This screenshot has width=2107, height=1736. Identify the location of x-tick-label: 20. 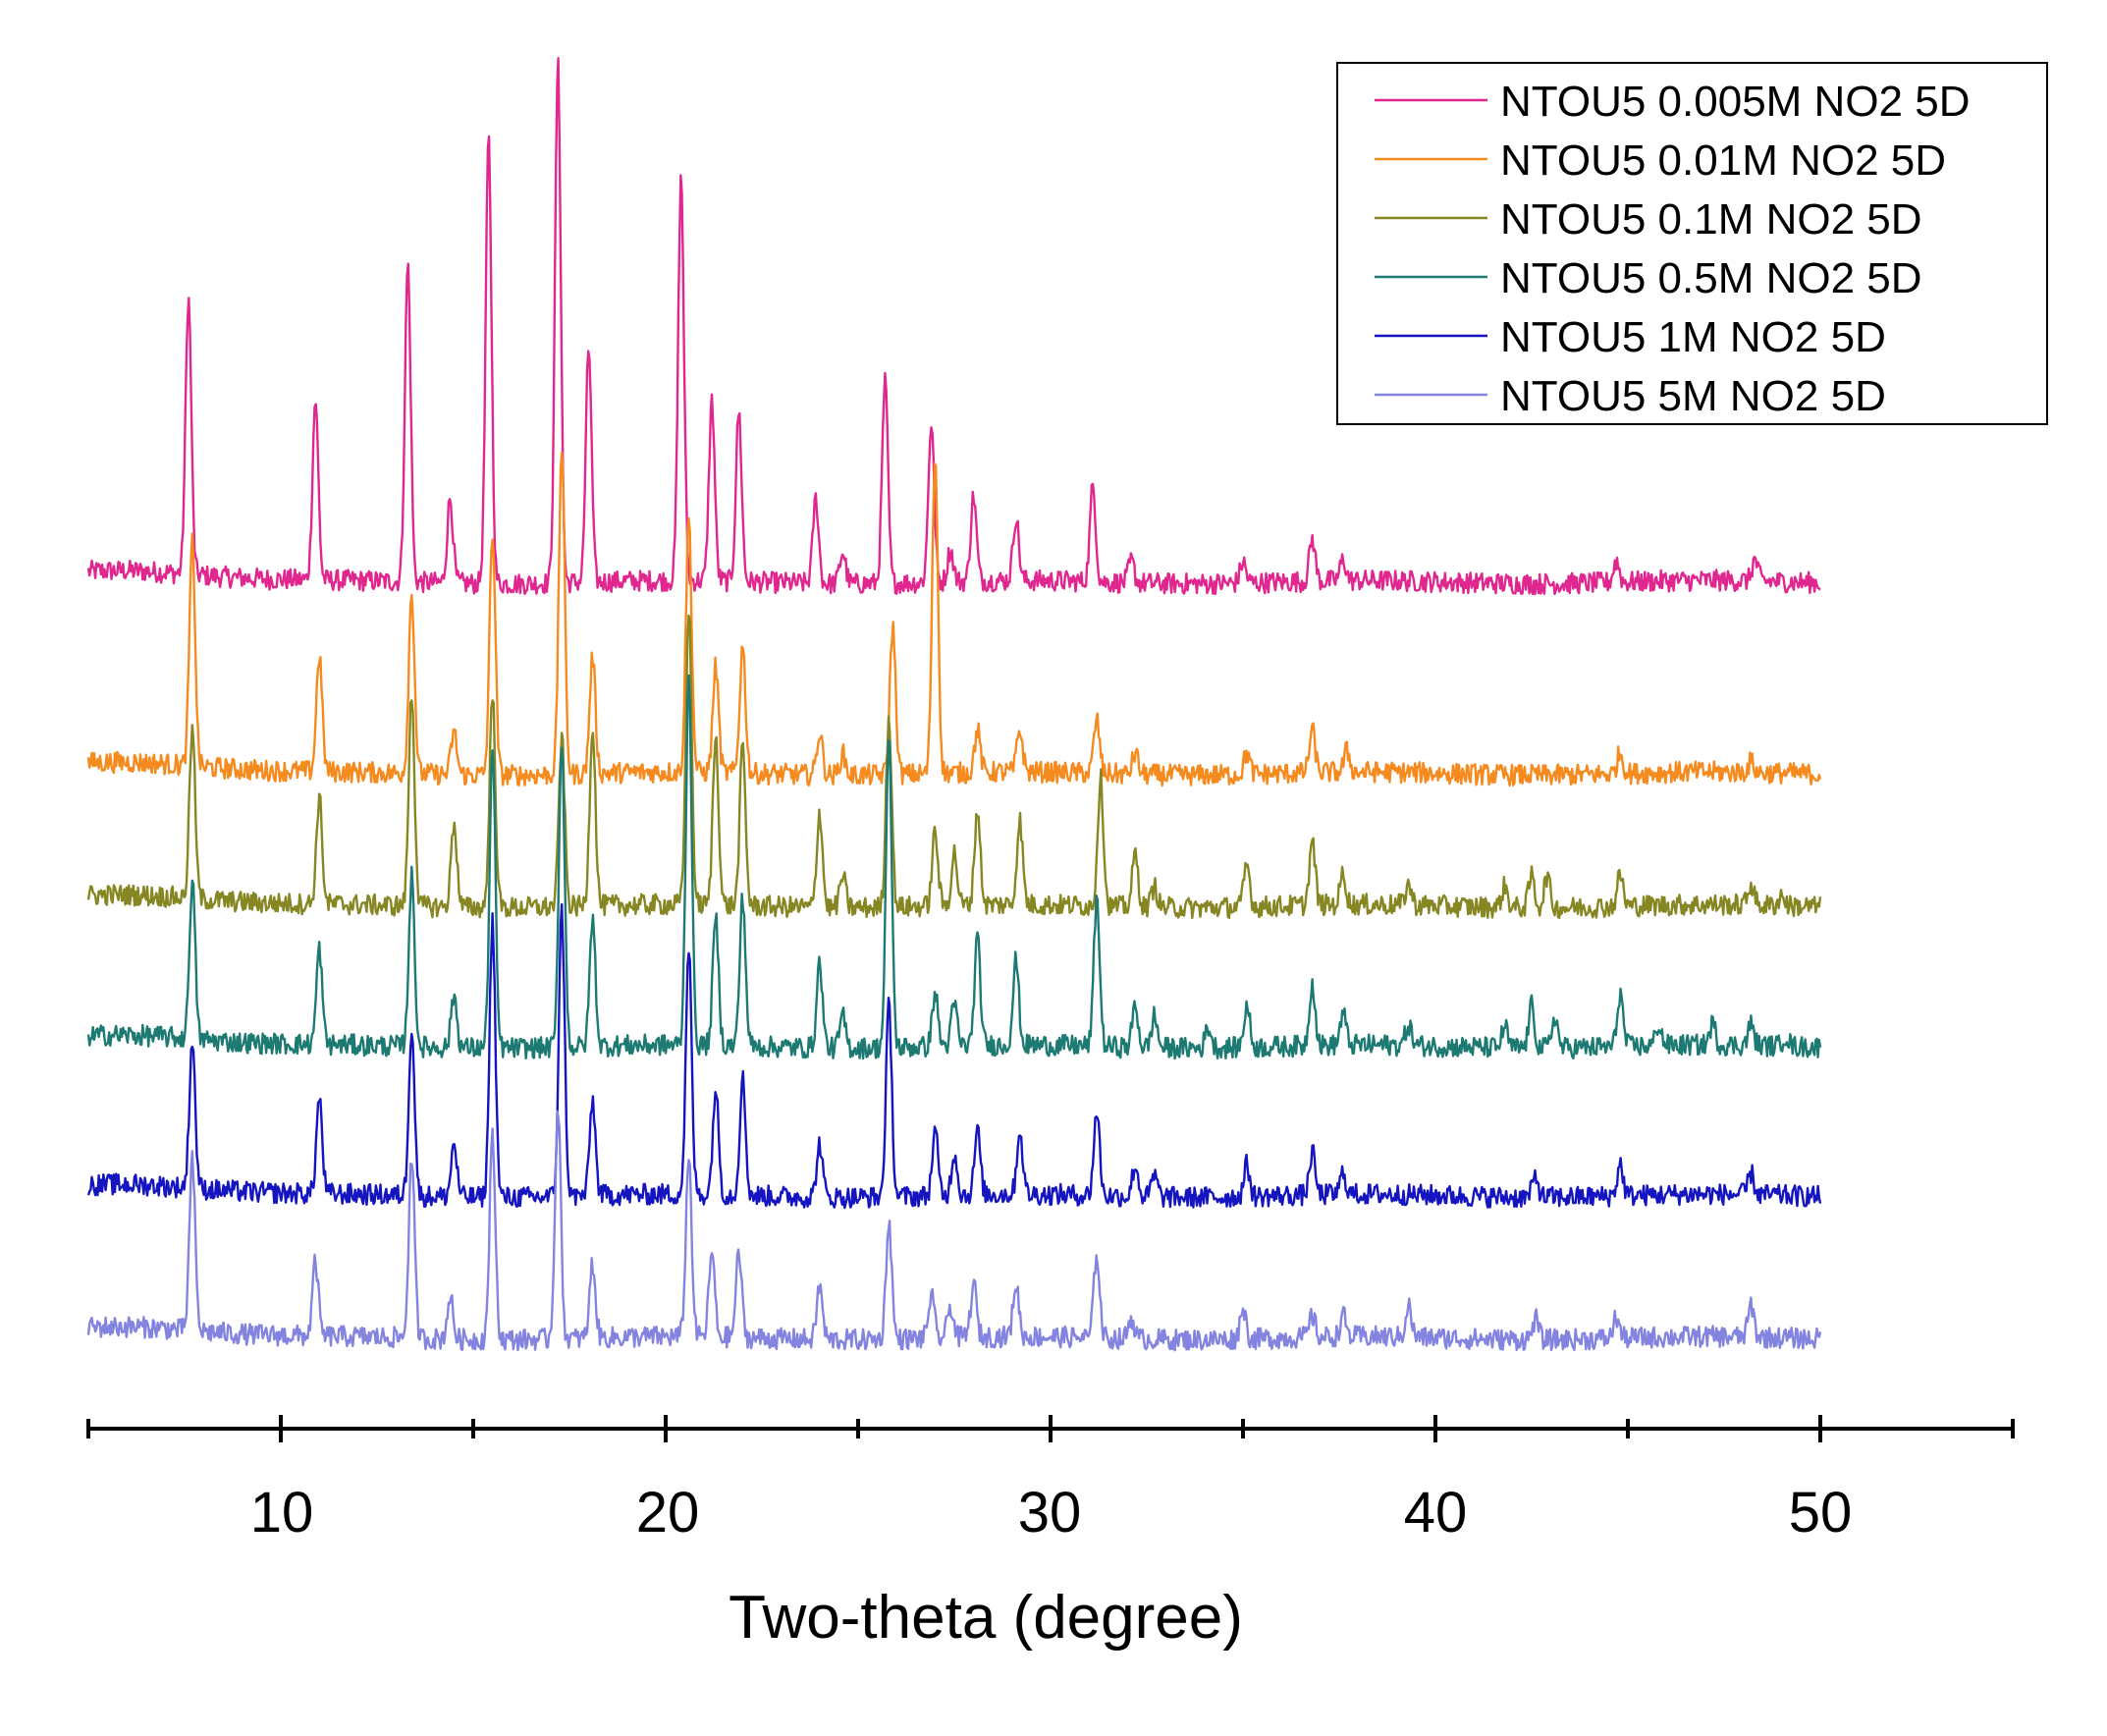
(668, 1513).